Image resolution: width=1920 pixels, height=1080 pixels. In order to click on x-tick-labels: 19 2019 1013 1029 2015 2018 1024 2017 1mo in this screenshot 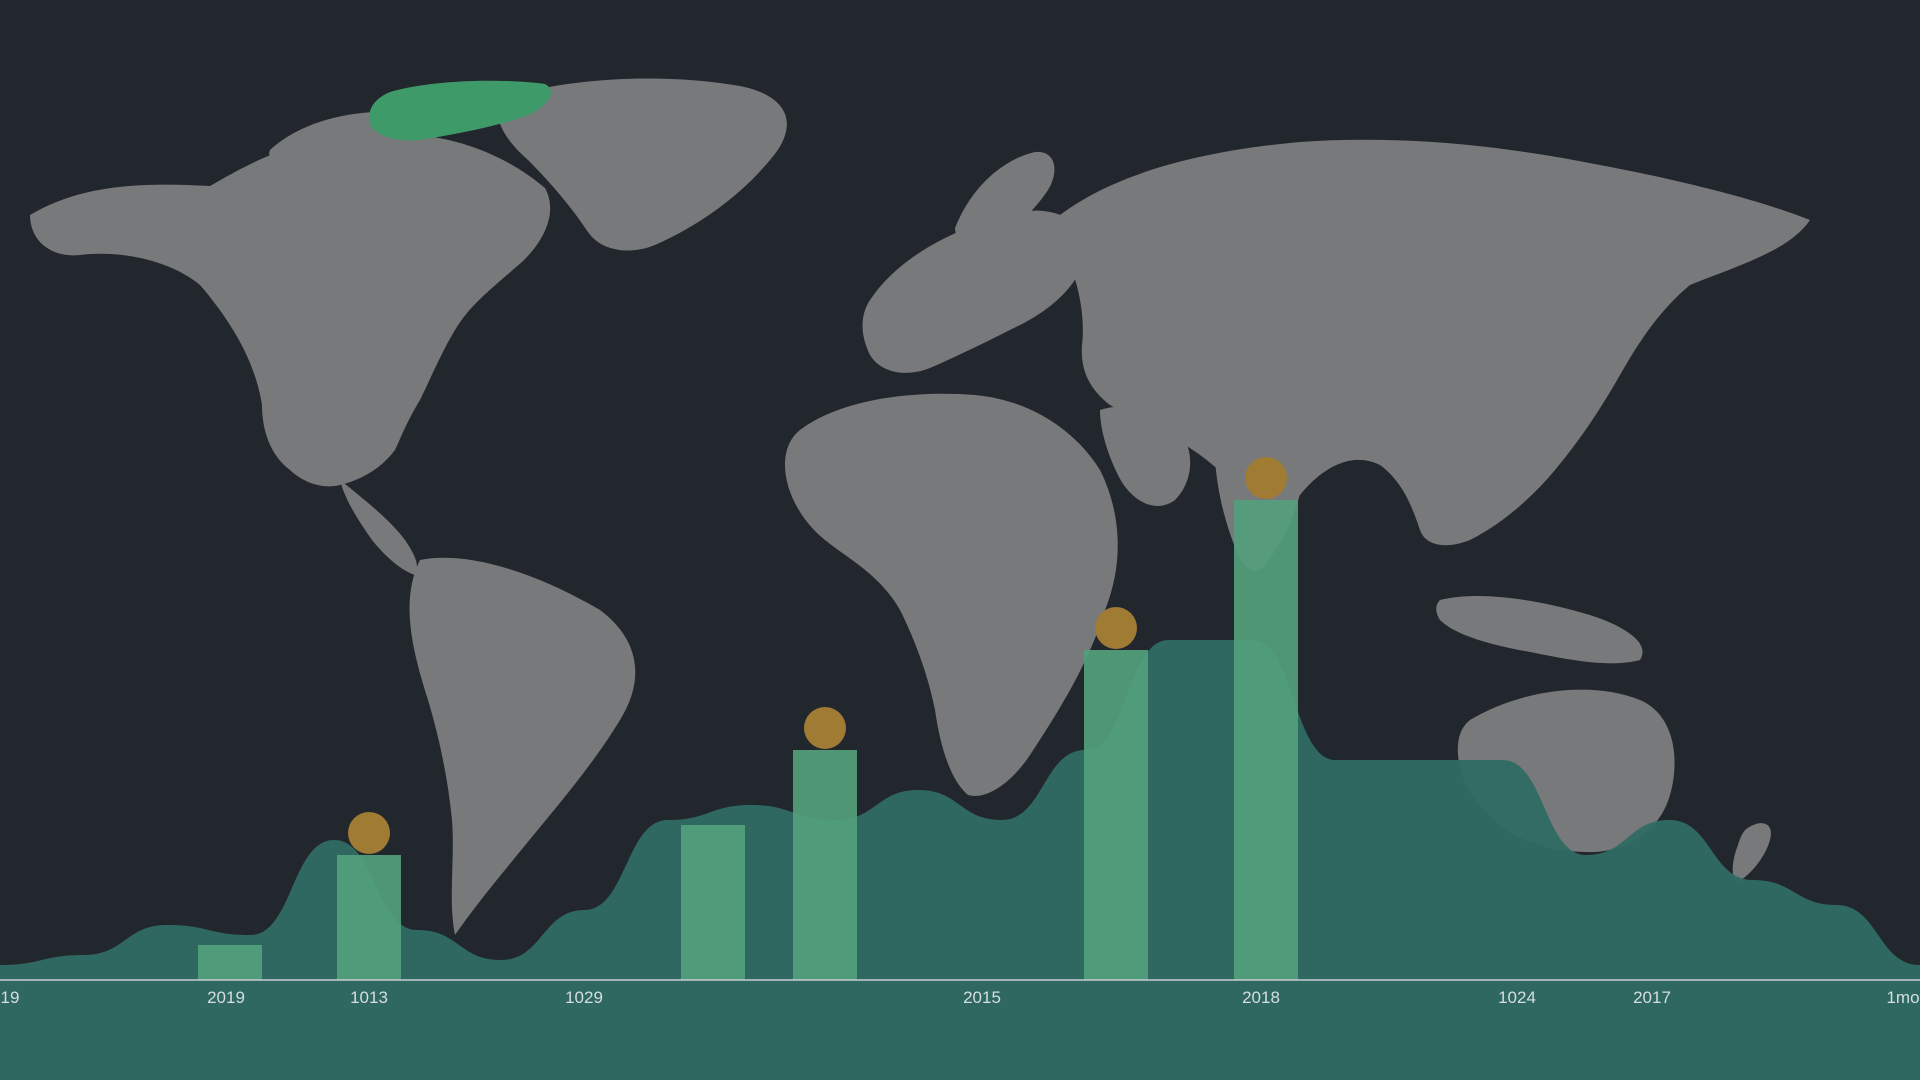, I will do `click(960, 997)`.